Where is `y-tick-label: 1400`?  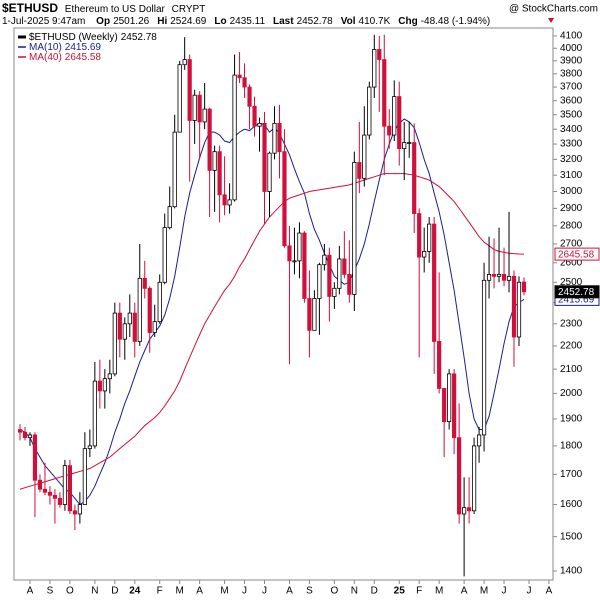
y-tick-label: 1400 is located at coordinates (571, 571).